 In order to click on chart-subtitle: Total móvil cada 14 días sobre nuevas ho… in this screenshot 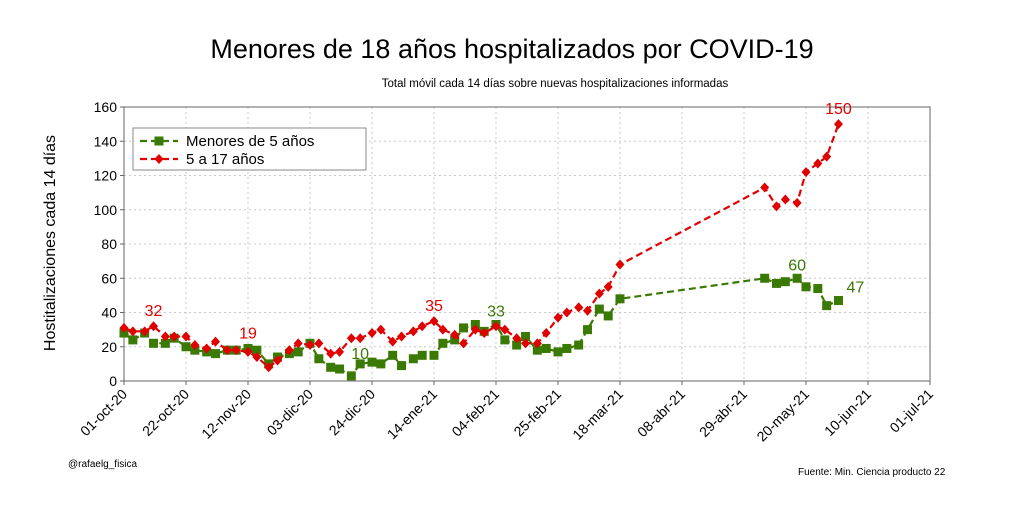, I will do `click(555, 84)`.